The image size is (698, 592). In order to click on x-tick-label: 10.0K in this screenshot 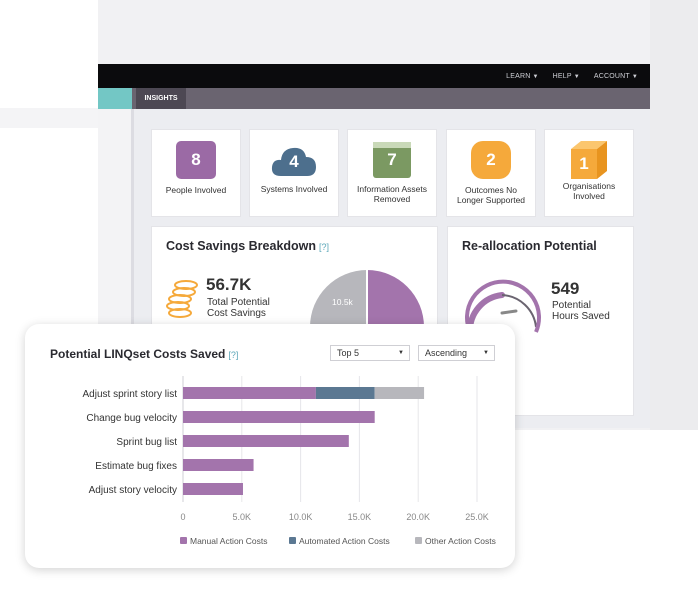, I will do `click(301, 517)`.